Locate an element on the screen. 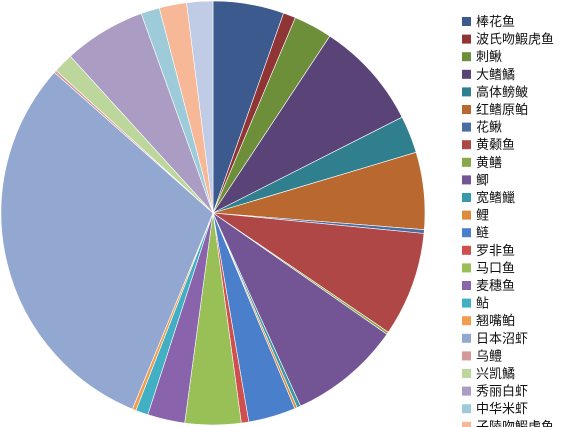  legend-item-20: 兴凯鱊 is located at coordinates (488, 374).